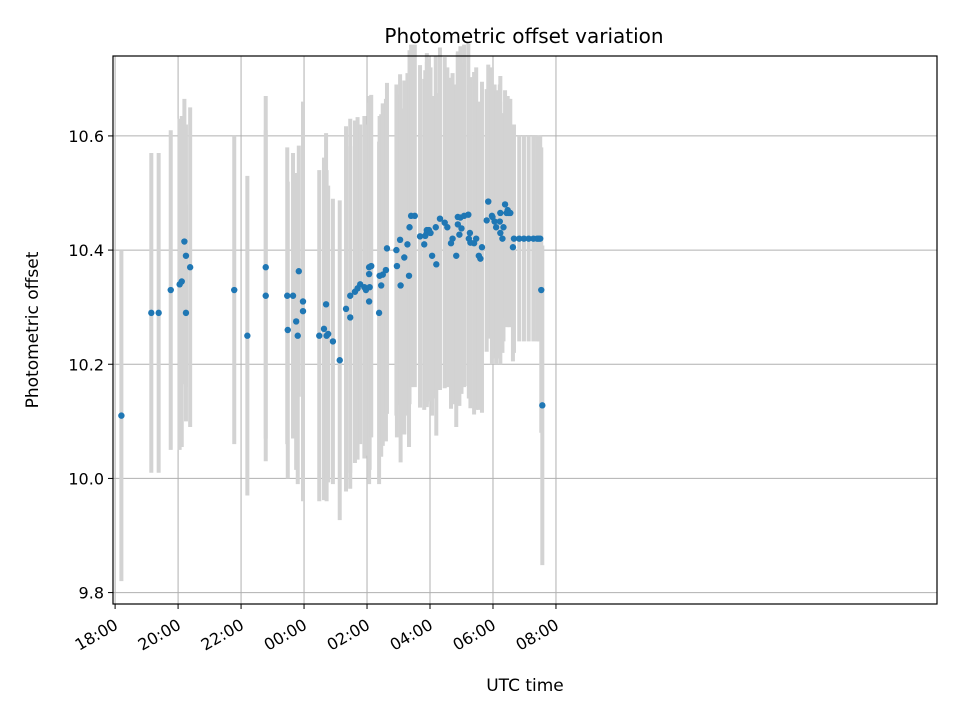  I want to click on y-tick-label: 10.2, so click(86, 364).